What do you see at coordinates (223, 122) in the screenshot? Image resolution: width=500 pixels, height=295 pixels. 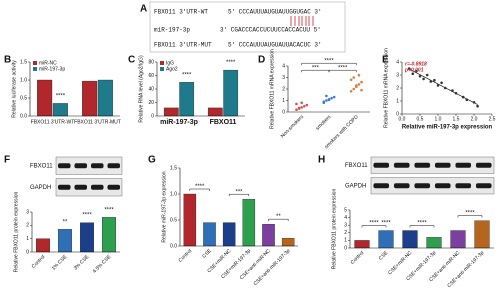 I see `x-tick-label: FBXO11` at bounding box center [223, 122].